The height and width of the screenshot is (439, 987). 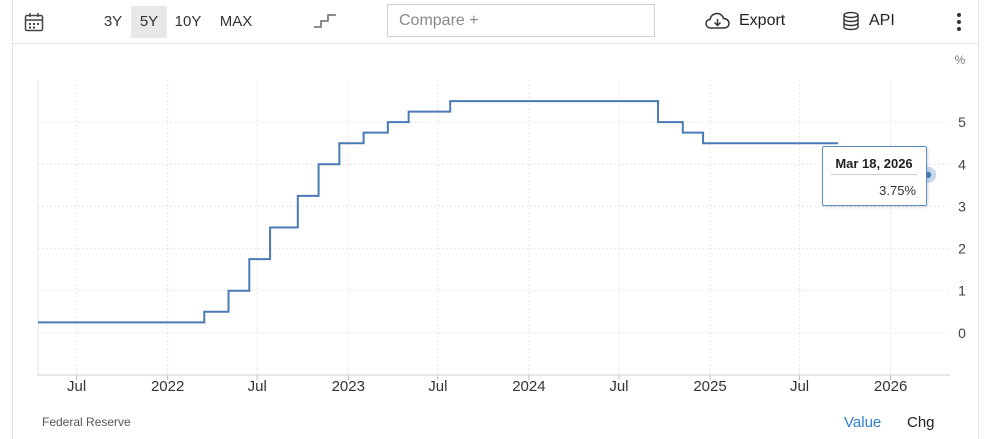 What do you see at coordinates (709, 386) in the screenshot?
I see `x-tick-label: 2025` at bounding box center [709, 386].